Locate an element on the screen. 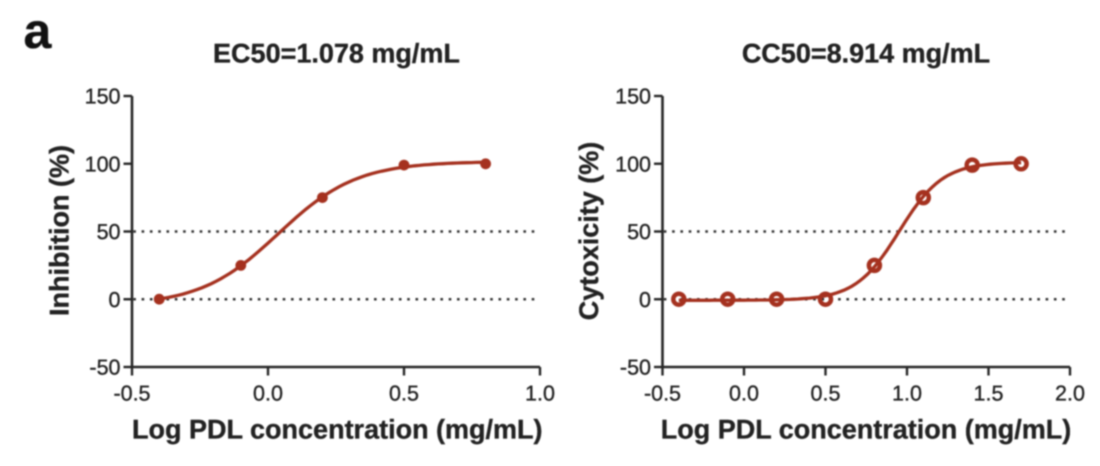 This screenshot has height=466, width=1100. svg-text: a is located at coordinates (38, 31).